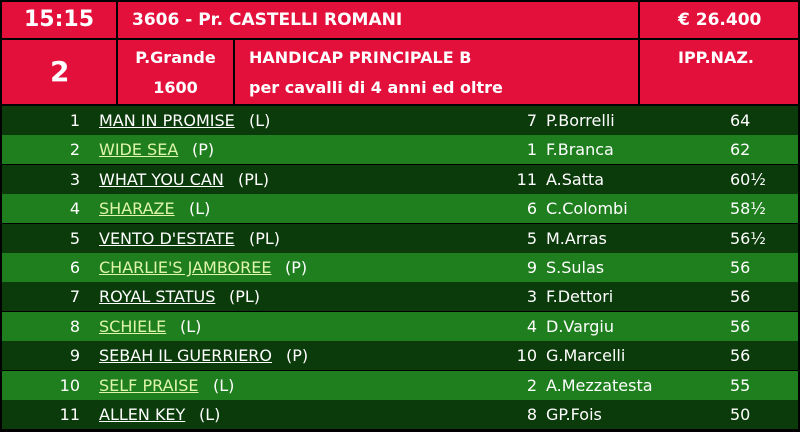  What do you see at coordinates (574, 414) in the screenshot?
I see `jockey: GP.Fois` at bounding box center [574, 414].